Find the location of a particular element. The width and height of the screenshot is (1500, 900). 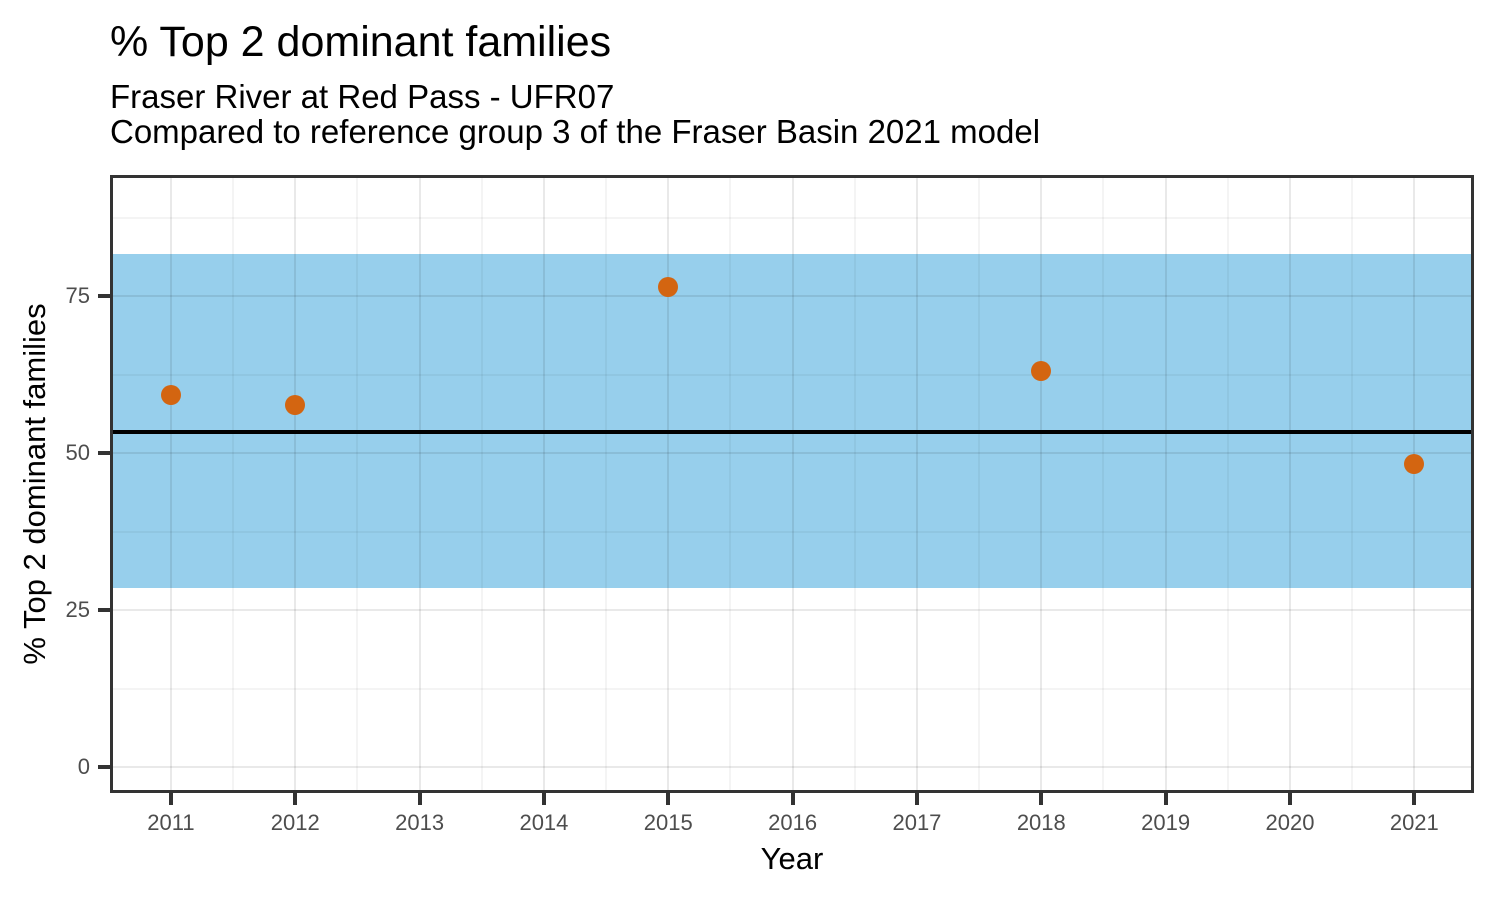

reference-line is located at coordinates (792, 431).